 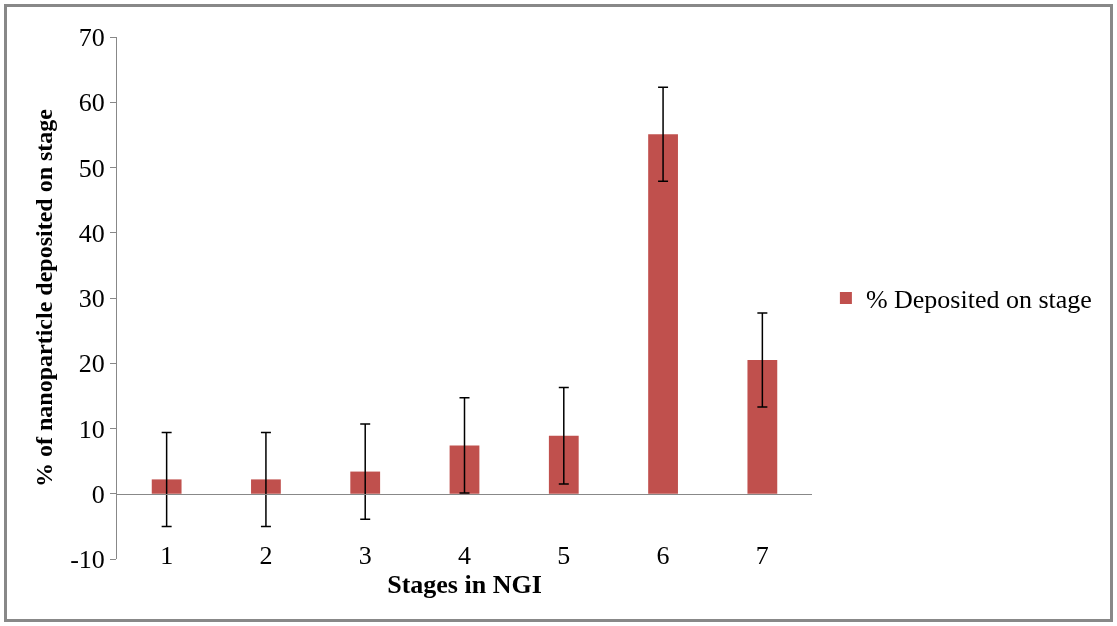 What do you see at coordinates (564, 555) in the screenshot?
I see `x-tick-label: 5` at bounding box center [564, 555].